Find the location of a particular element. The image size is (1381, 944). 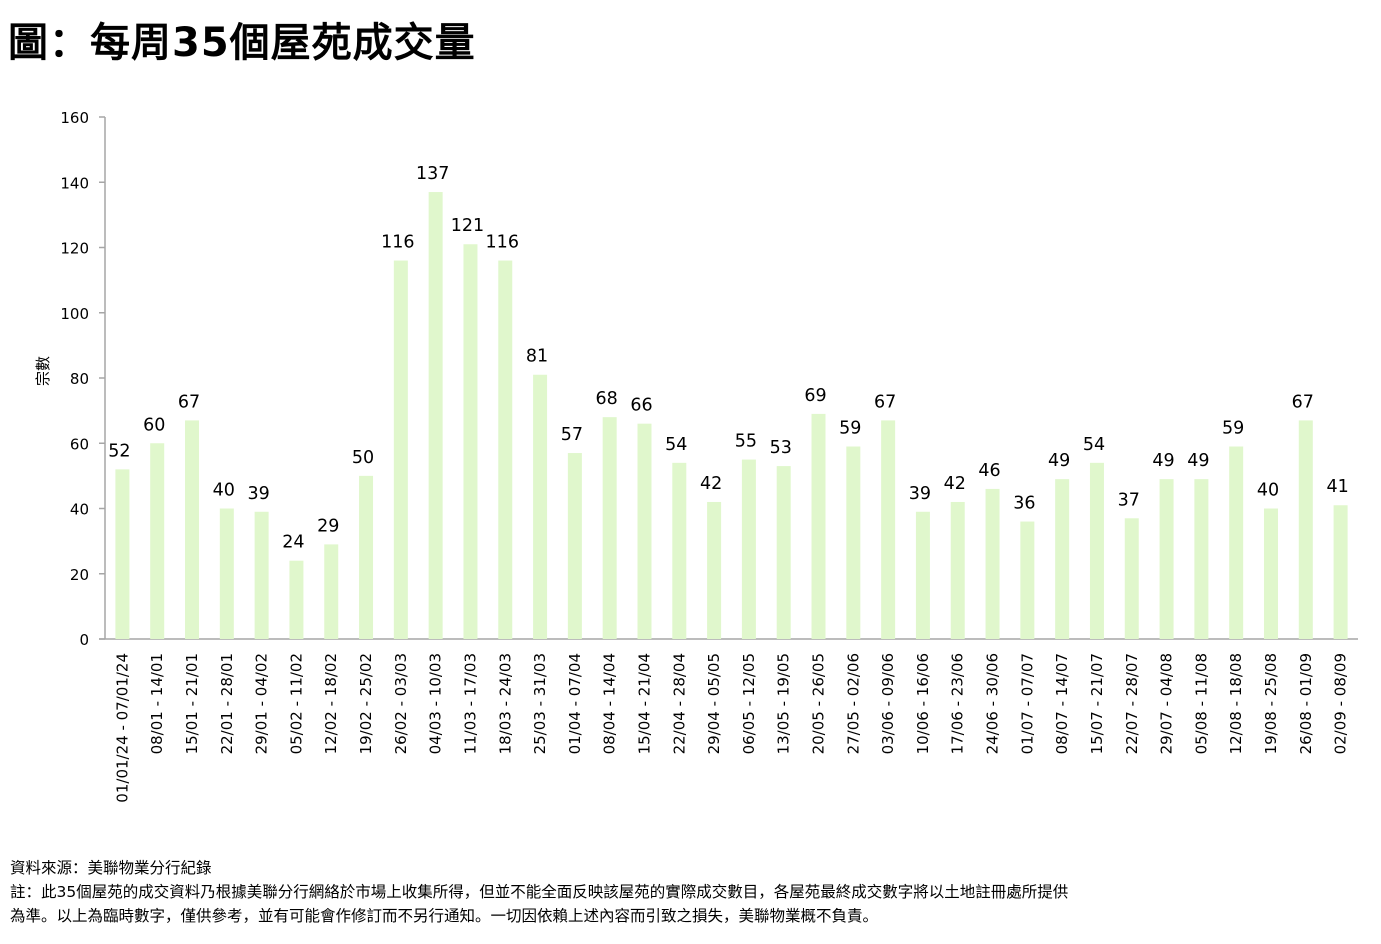

data-label: 121 is located at coordinates (467, 226).